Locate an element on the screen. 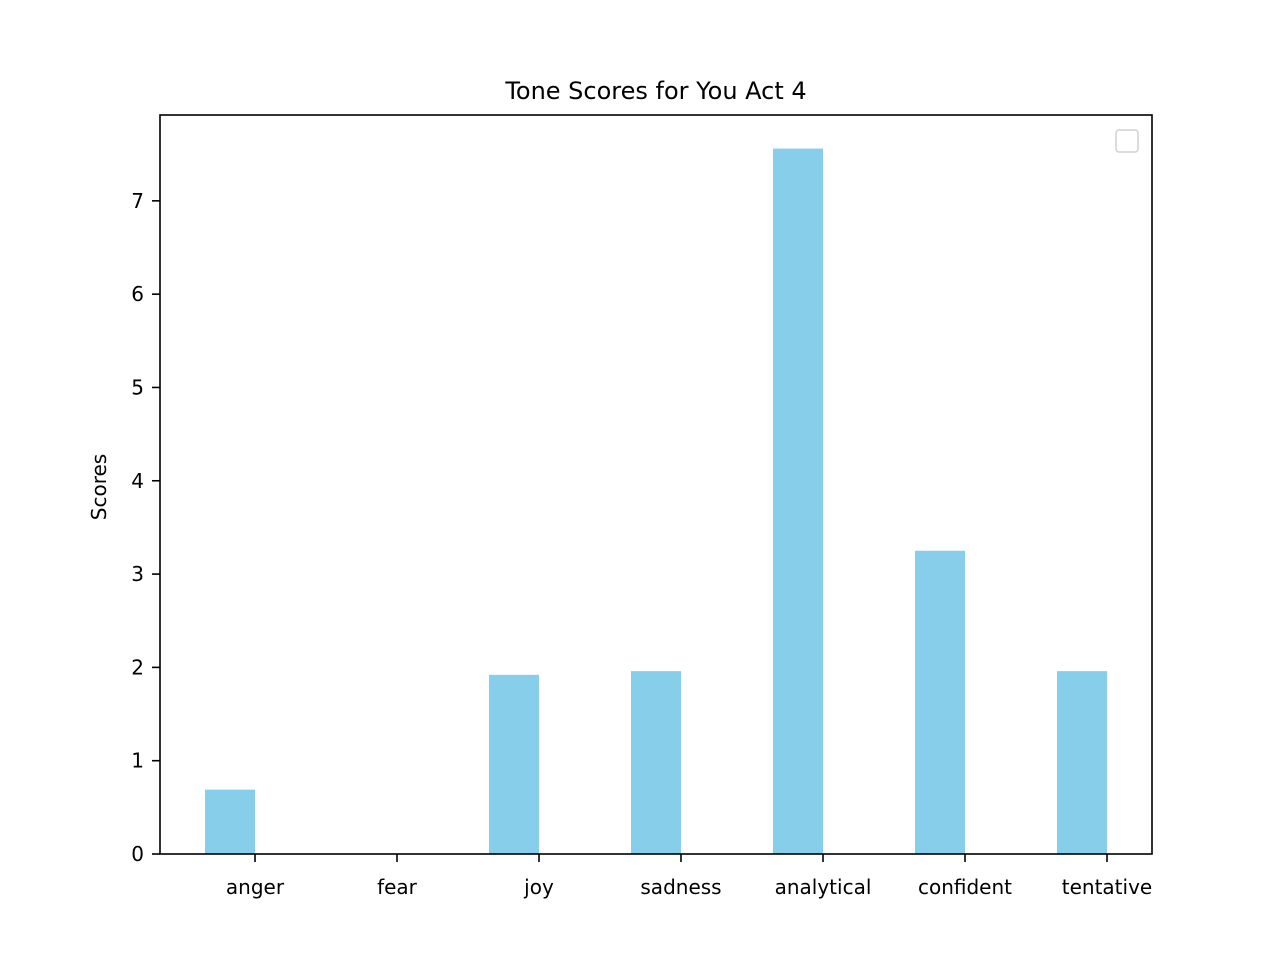  x-tick-label: sadness is located at coordinates (680, 887).